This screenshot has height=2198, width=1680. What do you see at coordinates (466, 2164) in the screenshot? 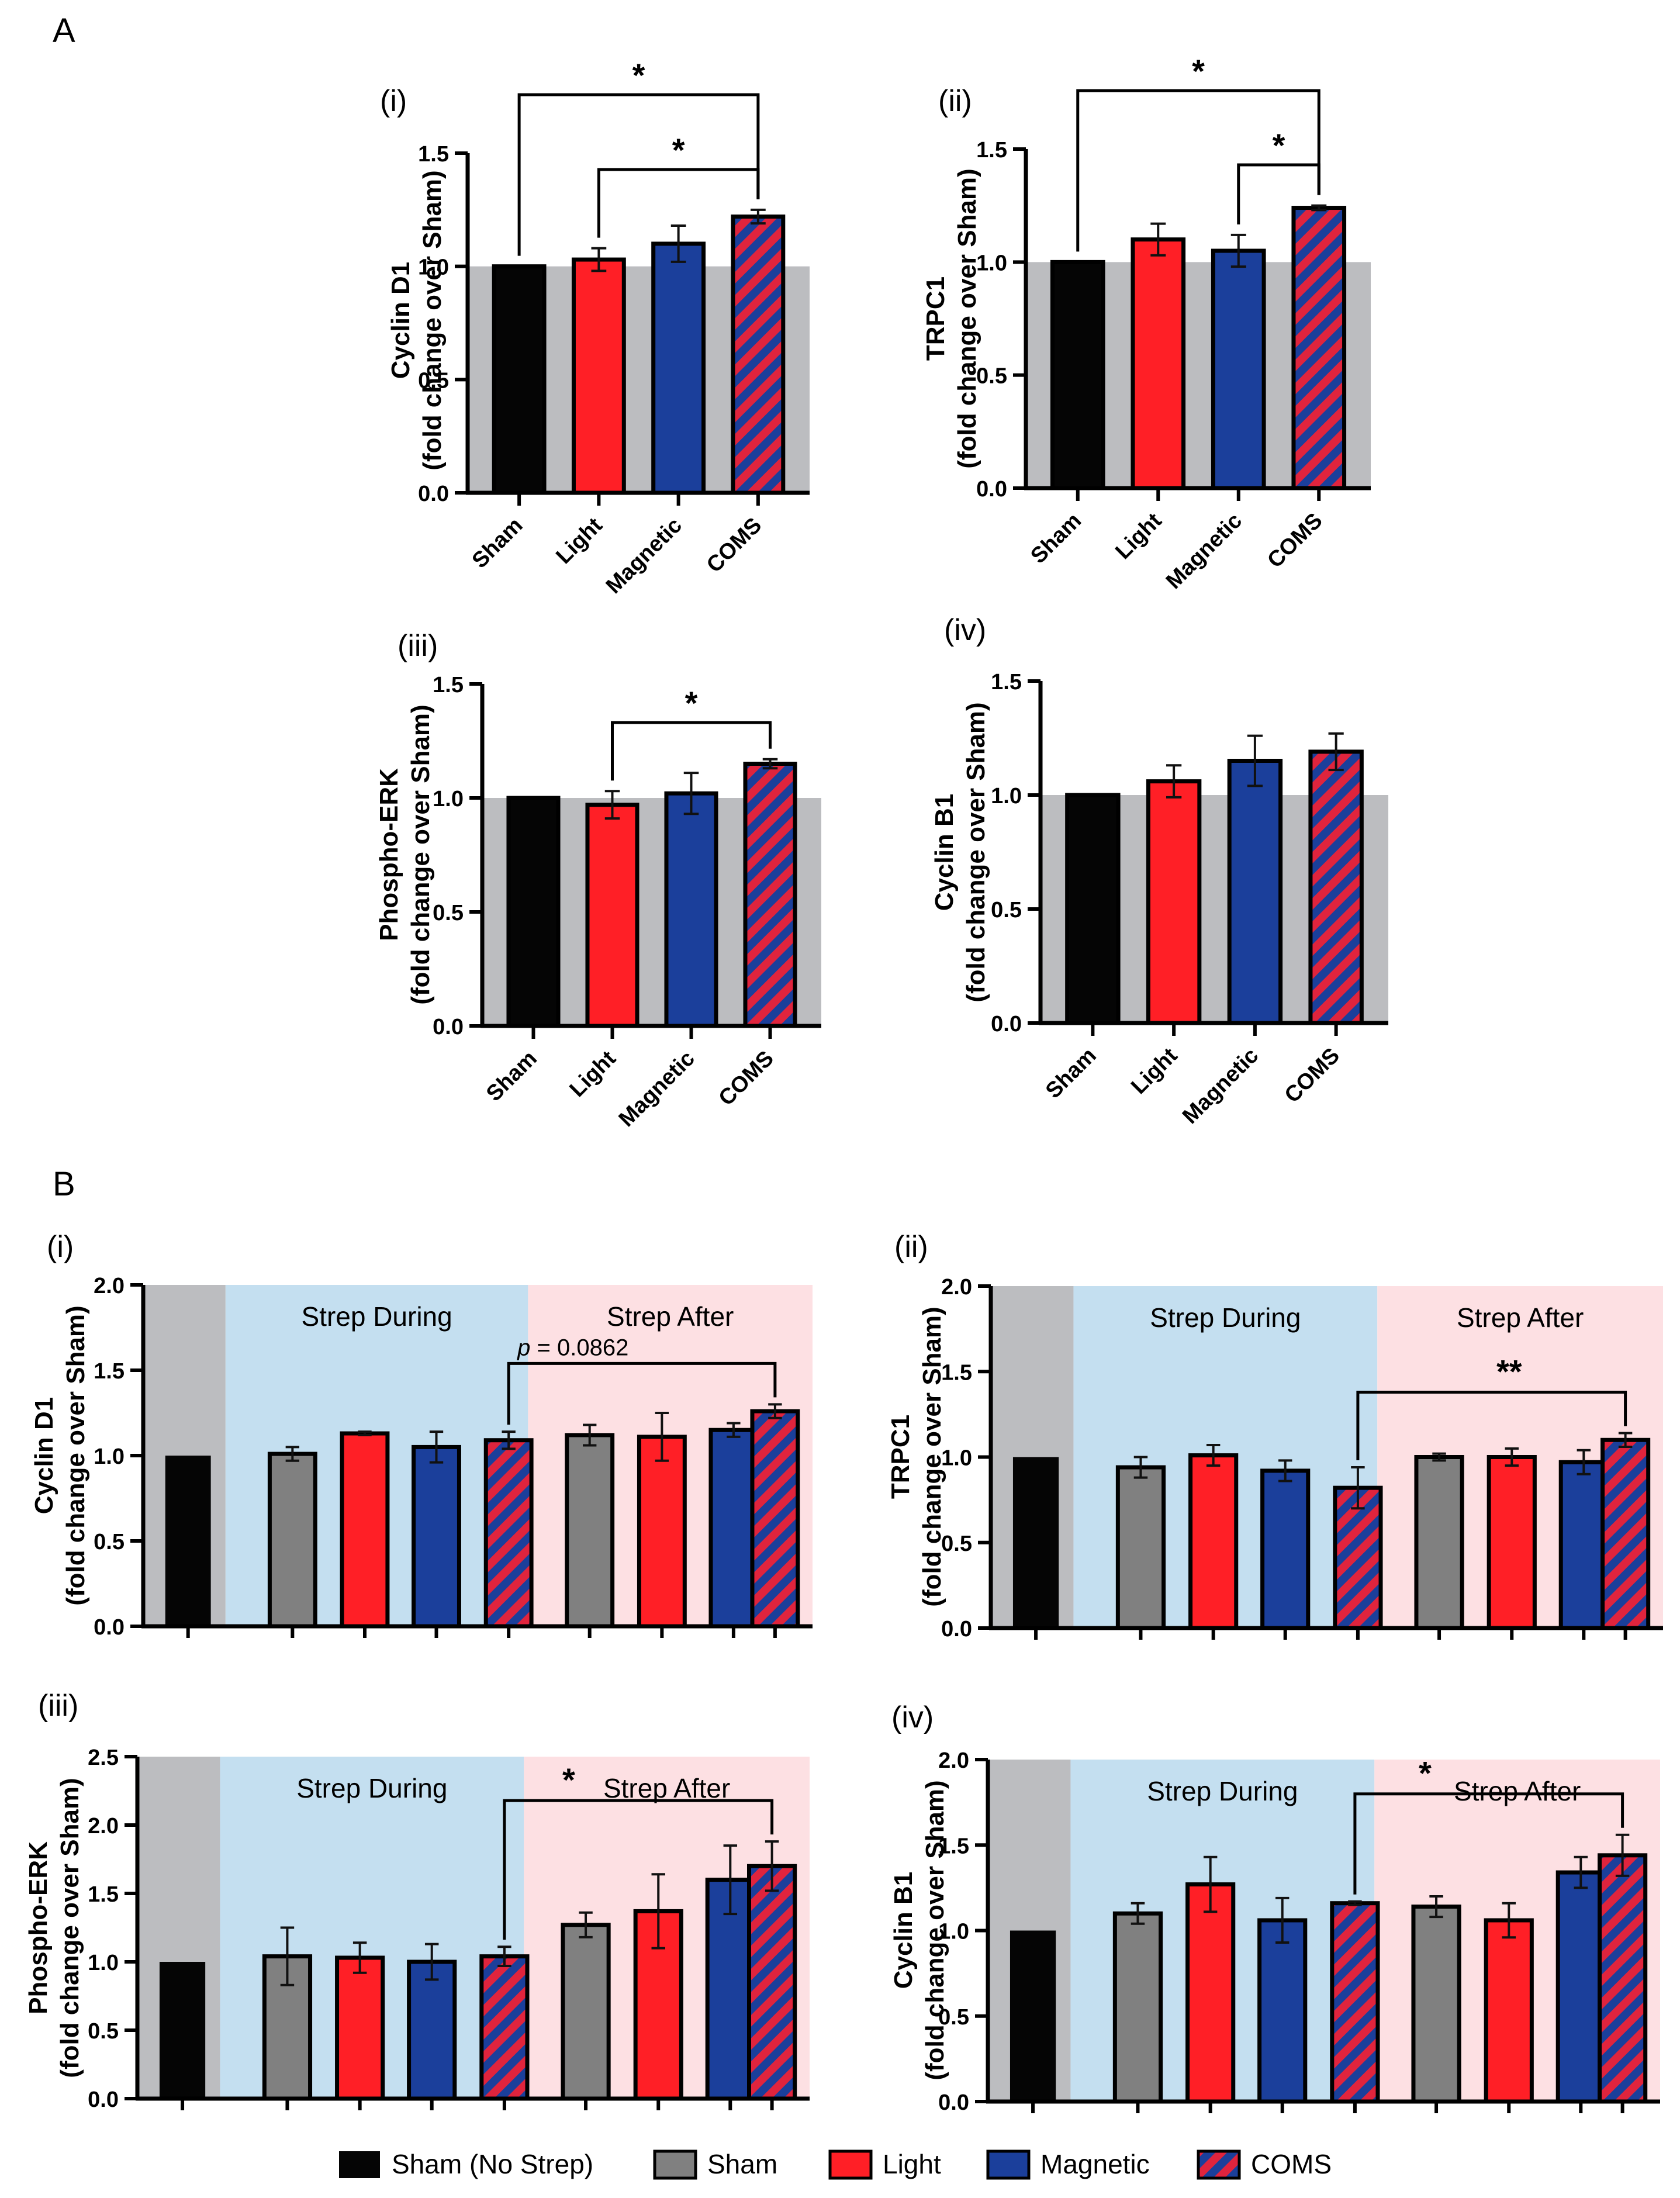
I see `legend-item-sham-no-strep: Sham (No Strep)` at bounding box center [466, 2164].